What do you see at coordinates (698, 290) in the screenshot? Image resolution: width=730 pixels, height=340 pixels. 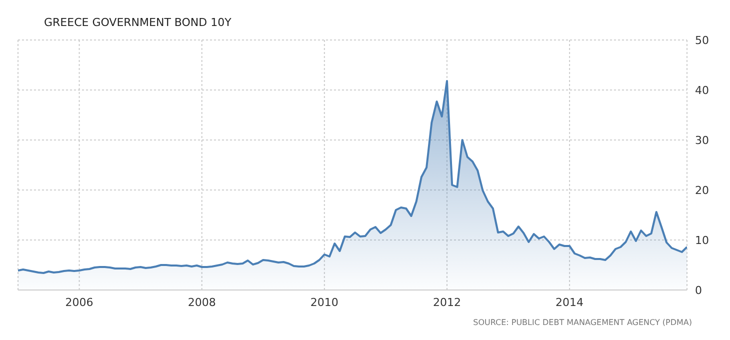 I see `y-tick-label: 0` at bounding box center [698, 290].